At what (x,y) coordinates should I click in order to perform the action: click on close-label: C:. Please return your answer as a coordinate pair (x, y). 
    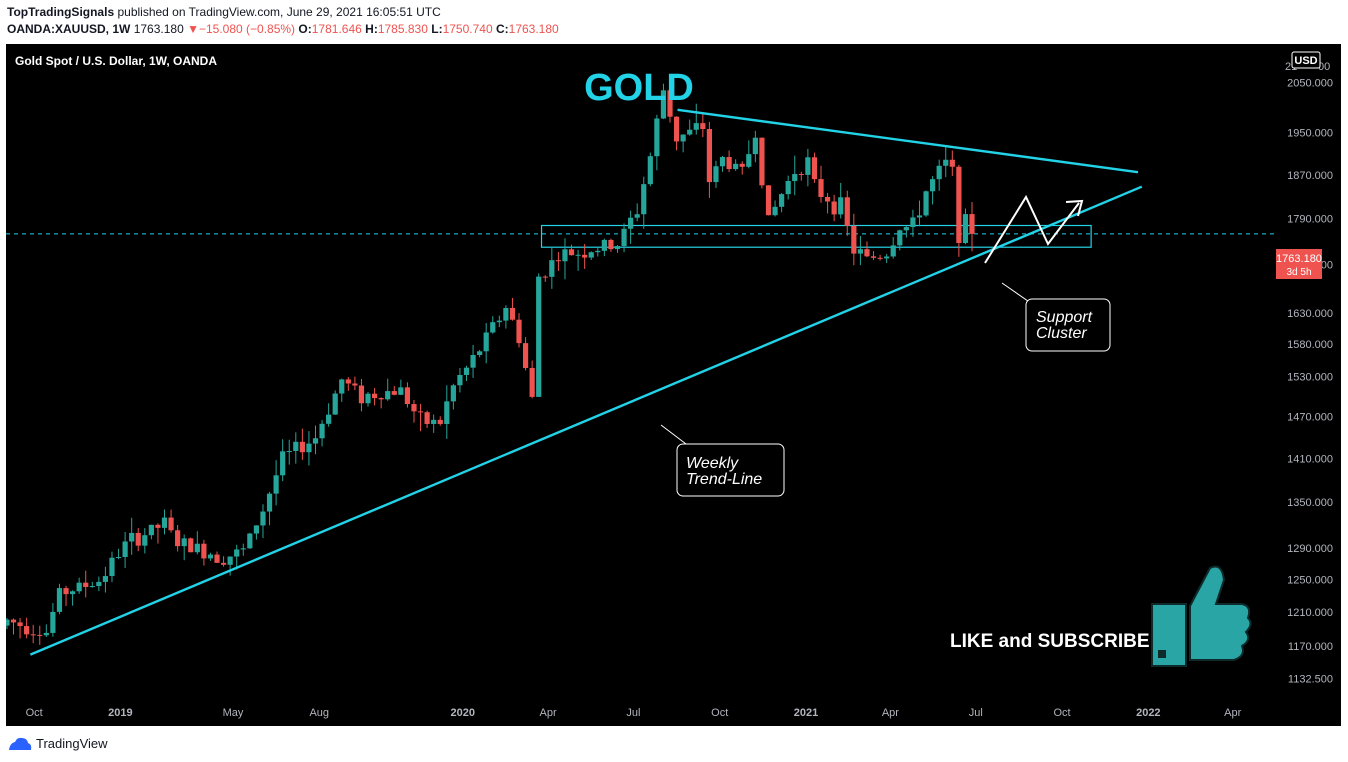
    Looking at the image, I should click on (502, 29).